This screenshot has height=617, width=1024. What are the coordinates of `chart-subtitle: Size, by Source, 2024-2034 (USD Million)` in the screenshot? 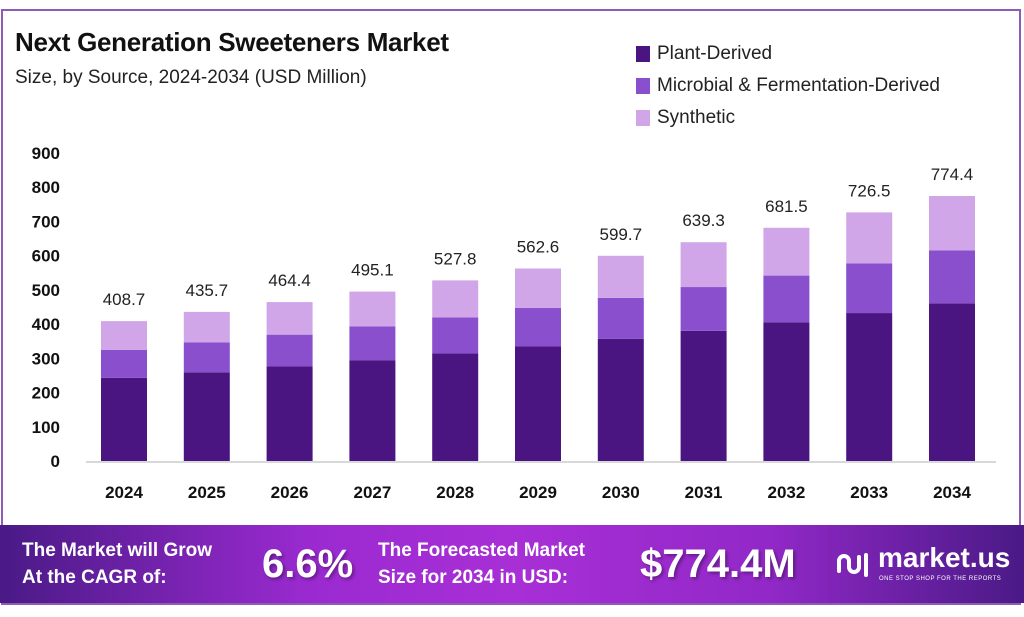 It's located at (191, 77).